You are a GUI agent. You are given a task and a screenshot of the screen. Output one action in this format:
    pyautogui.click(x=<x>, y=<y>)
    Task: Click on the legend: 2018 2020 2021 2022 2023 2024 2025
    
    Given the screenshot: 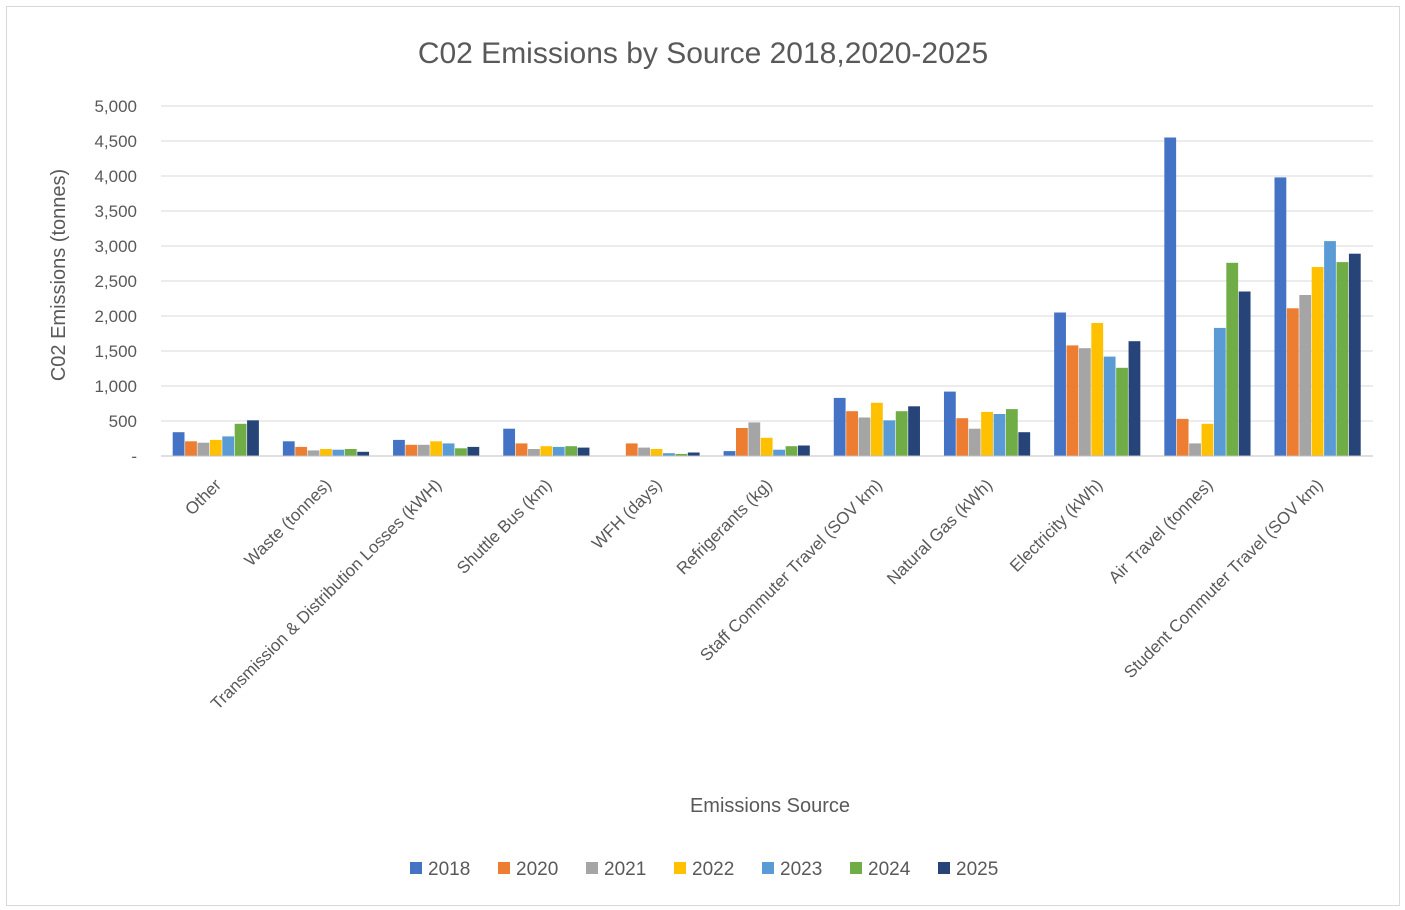 What is the action you would take?
    pyautogui.click(x=704, y=869)
    